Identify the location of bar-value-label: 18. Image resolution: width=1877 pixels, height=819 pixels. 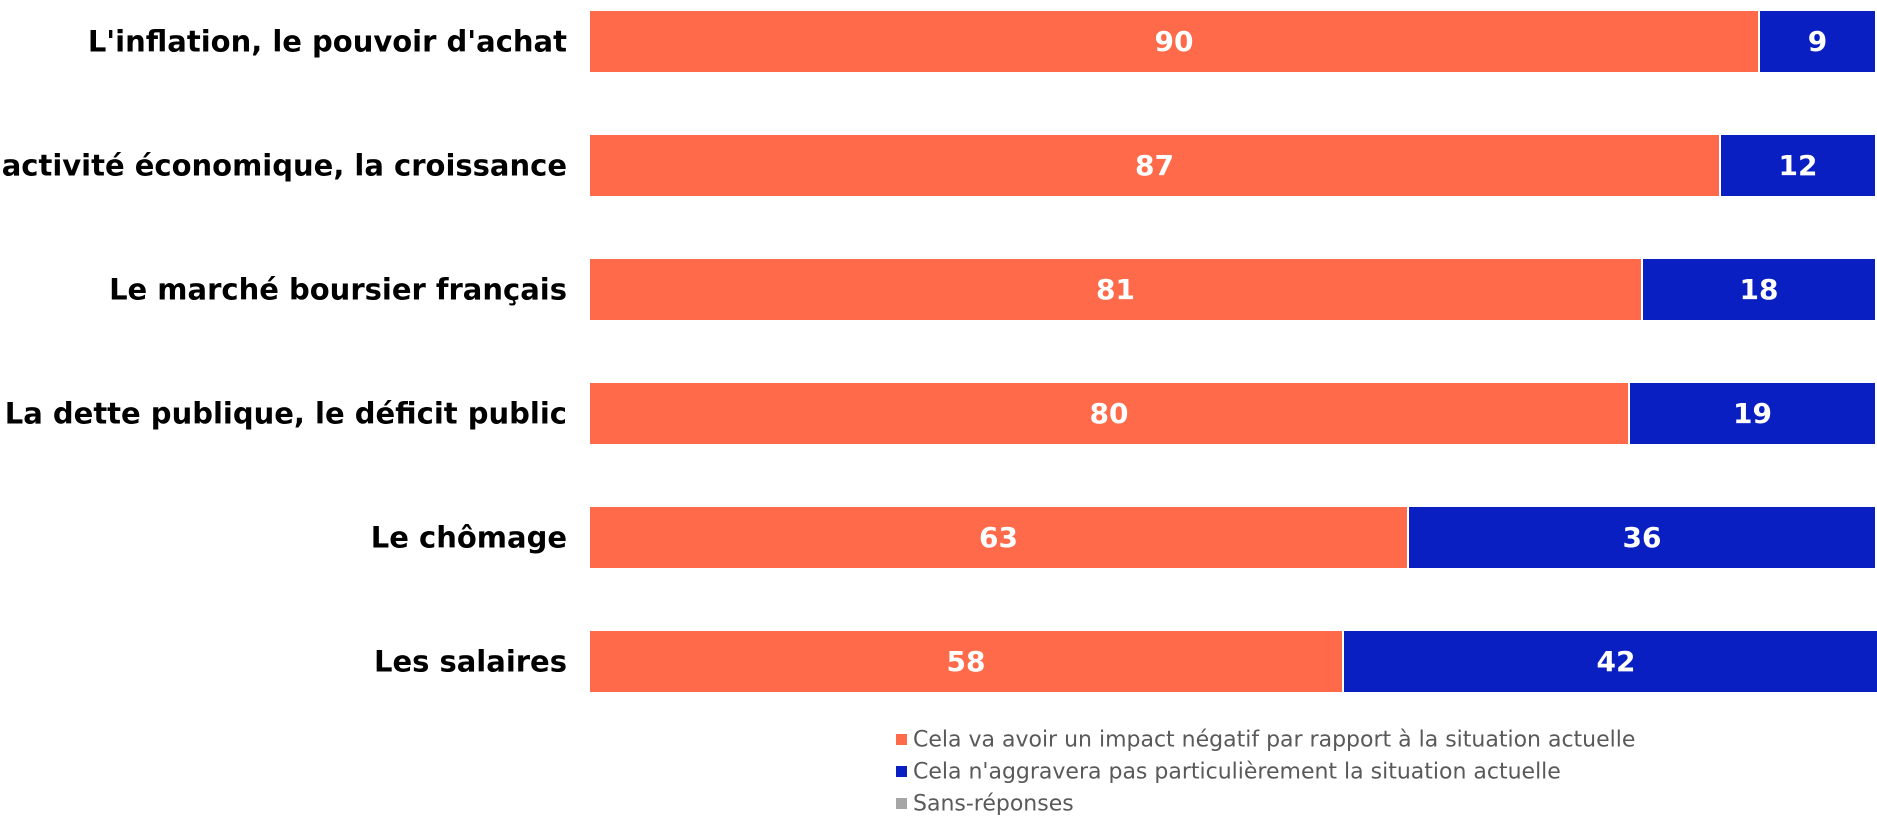
(1759, 289).